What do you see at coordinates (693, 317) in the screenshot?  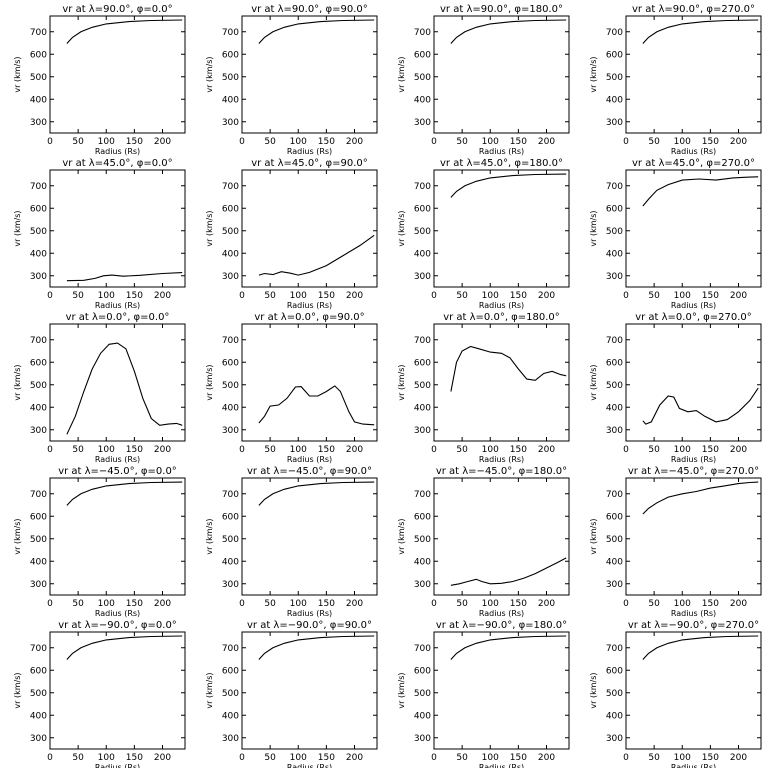 I see `panel-title: vr at λ=0.0°, φ=270.0°` at bounding box center [693, 317].